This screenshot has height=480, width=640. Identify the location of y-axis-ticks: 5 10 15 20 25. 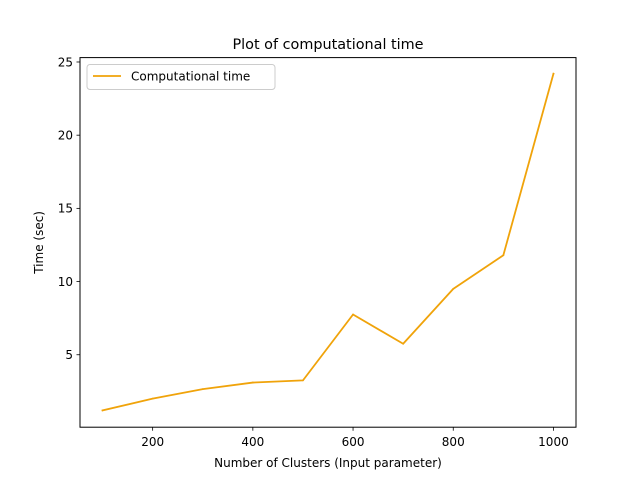
(69, 208).